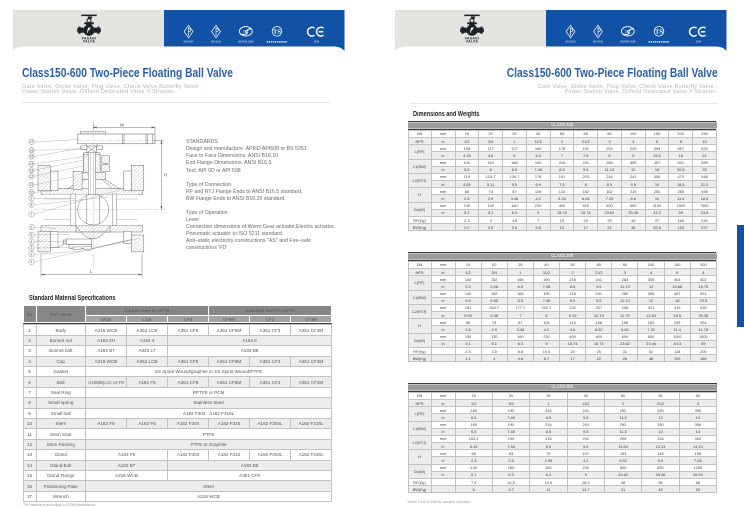  I want to click on svg-text: H, so click(165, 175).